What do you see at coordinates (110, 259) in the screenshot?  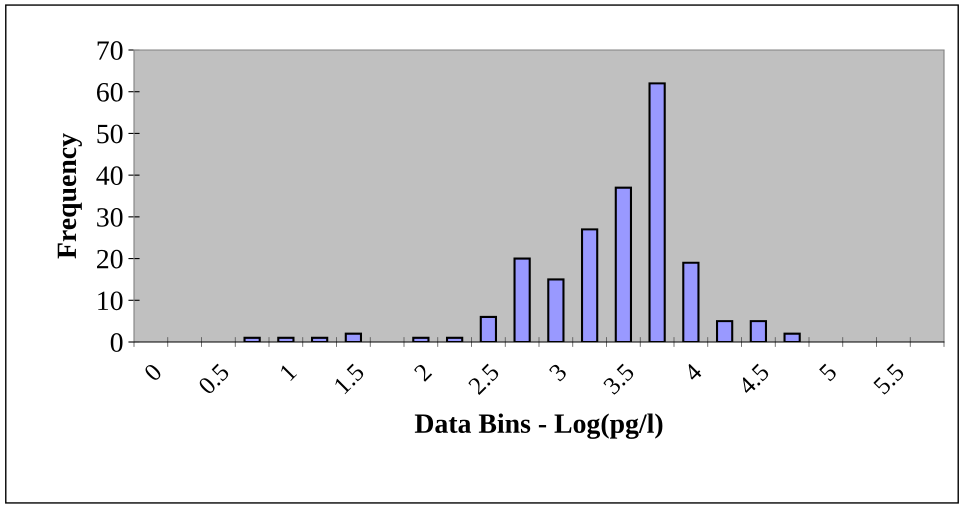 I see `y-tick-label: 20` at bounding box center [110, 259].